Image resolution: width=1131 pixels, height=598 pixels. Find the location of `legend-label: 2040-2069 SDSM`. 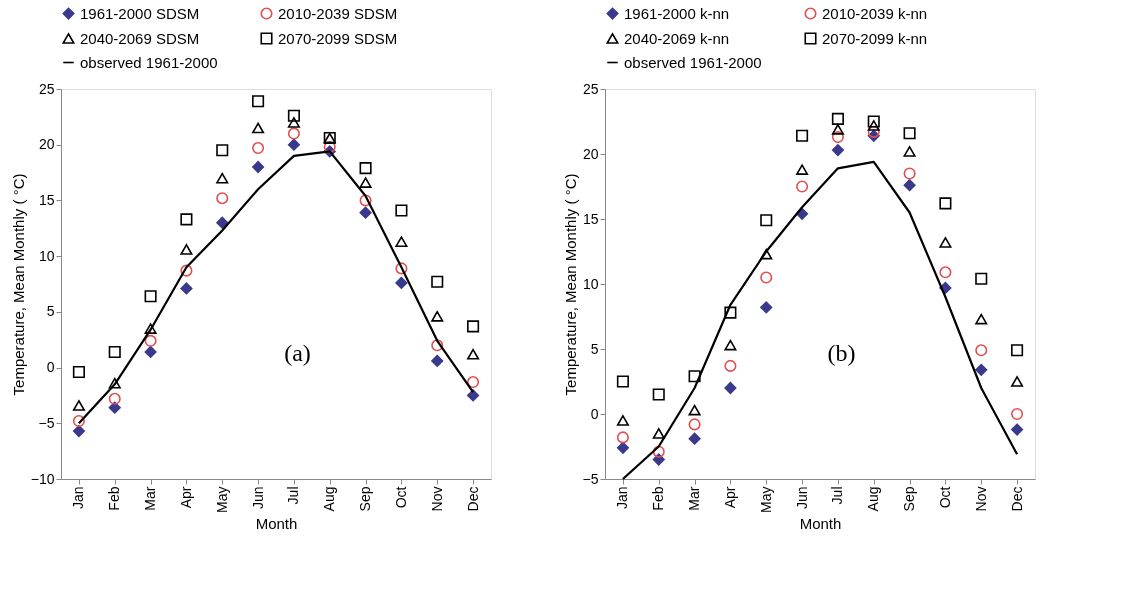

legend-label: 2040-2069 SDSM is located at coordinates (140, 38).